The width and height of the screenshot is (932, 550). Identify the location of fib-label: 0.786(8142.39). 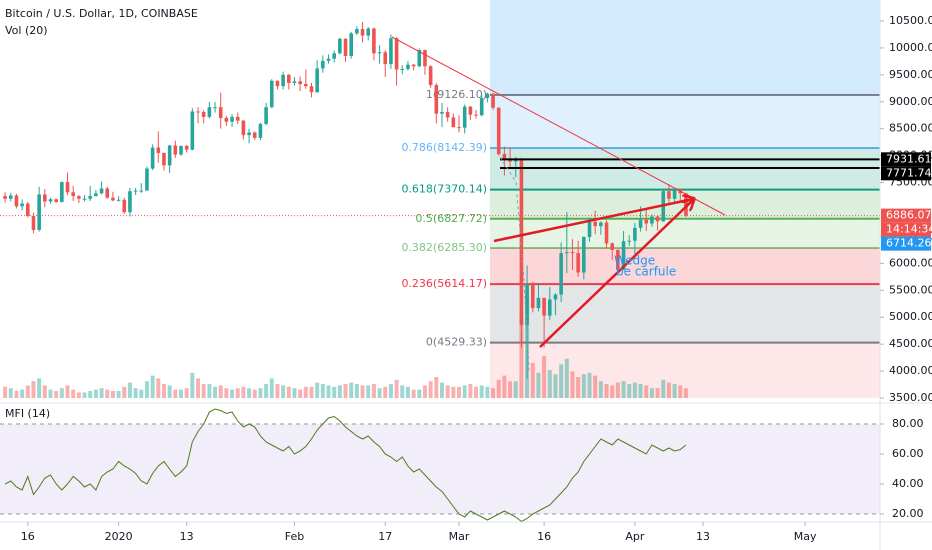
(444, 147).